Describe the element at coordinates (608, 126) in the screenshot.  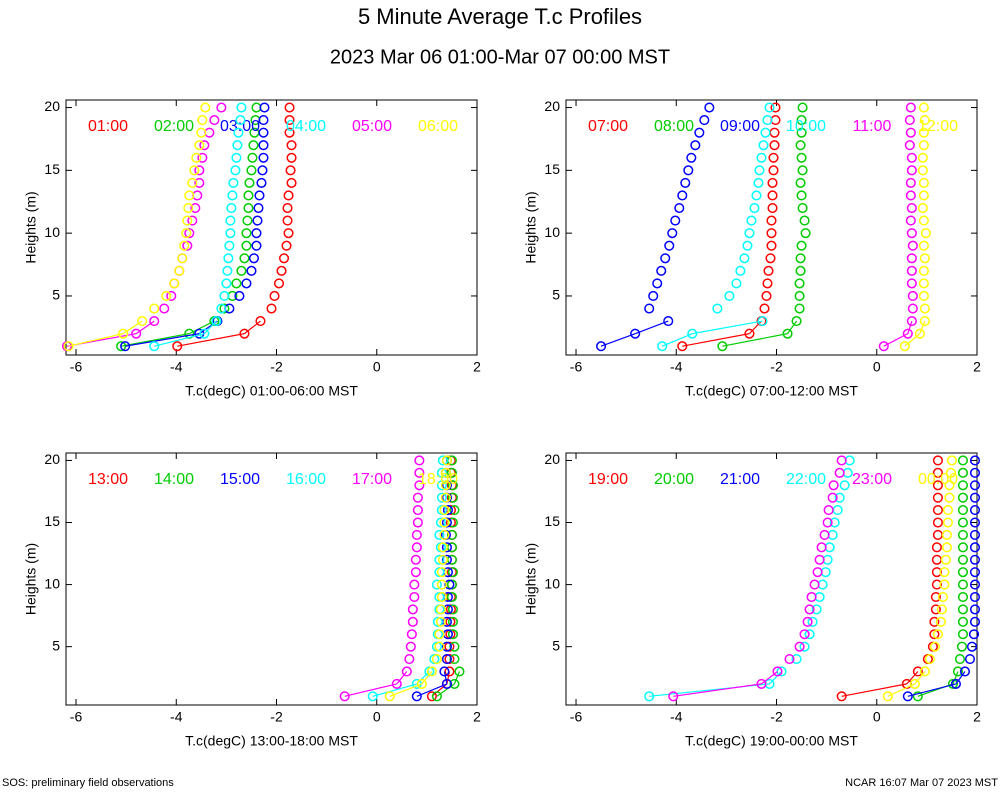
I see `legend-label: 07:00` at that location.